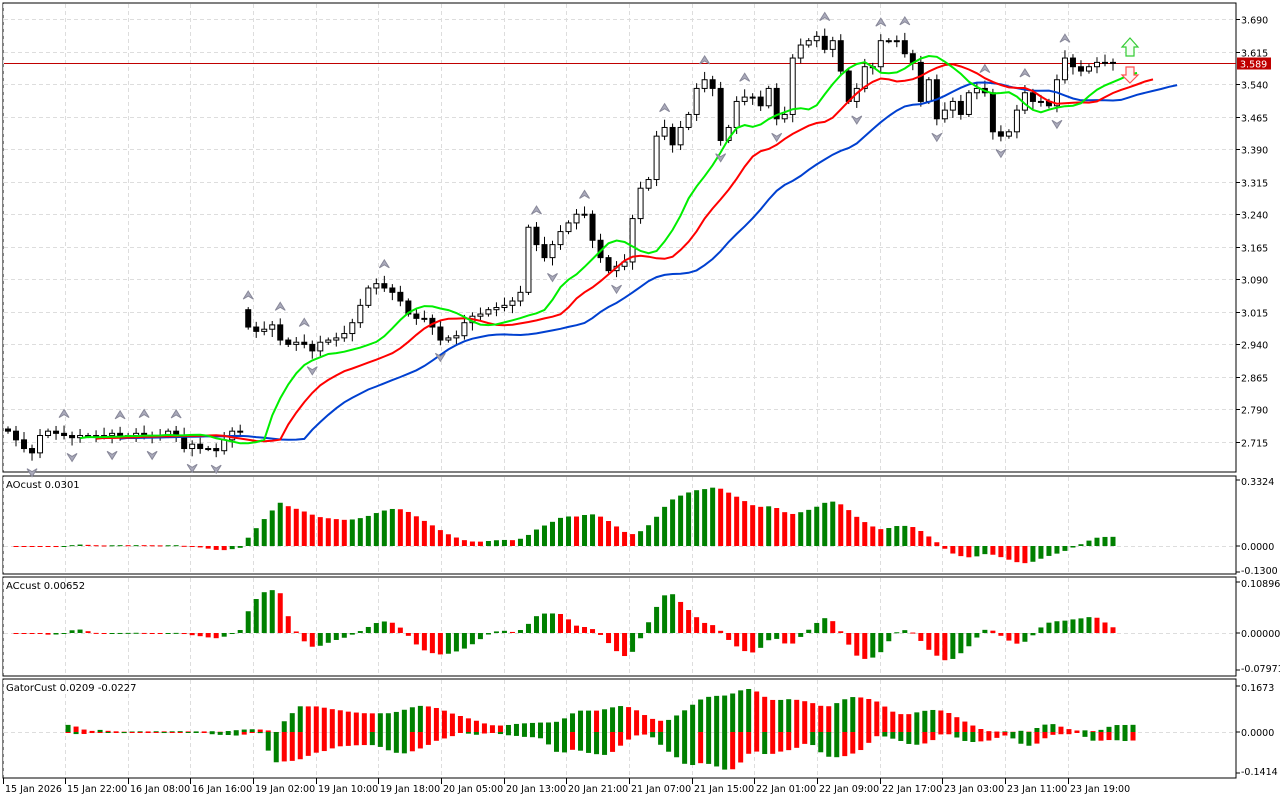 The width and height of the screenshot is (1280, 800). What do you see at coordinates (598, 789) in the screenshot?
I see `time-label: 20 Jan 21:00` at bounding box center [598, 789].